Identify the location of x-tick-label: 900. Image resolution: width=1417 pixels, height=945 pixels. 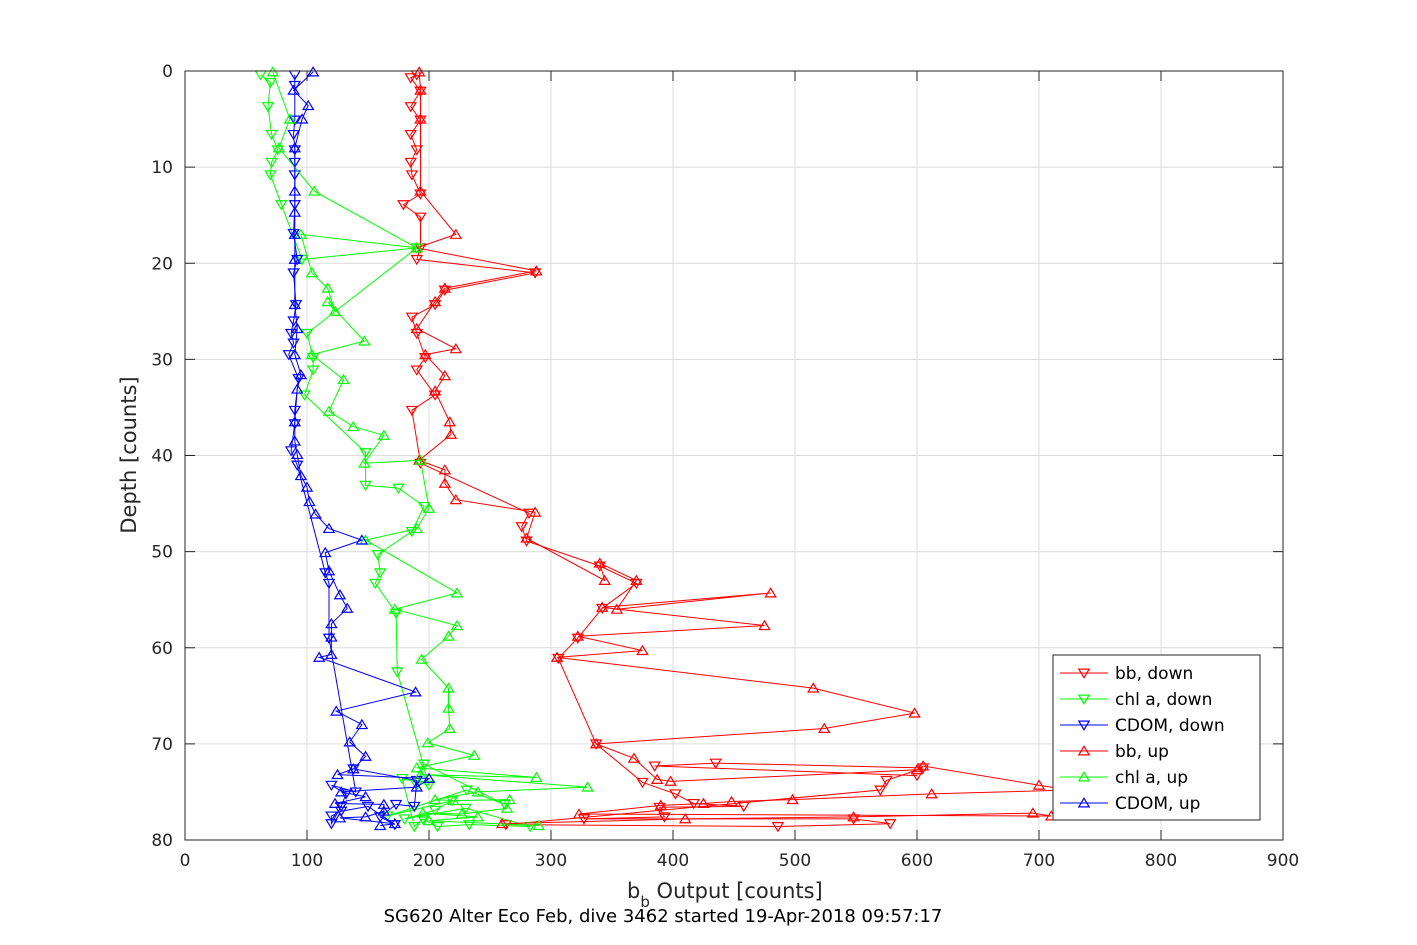
(1283, 861).